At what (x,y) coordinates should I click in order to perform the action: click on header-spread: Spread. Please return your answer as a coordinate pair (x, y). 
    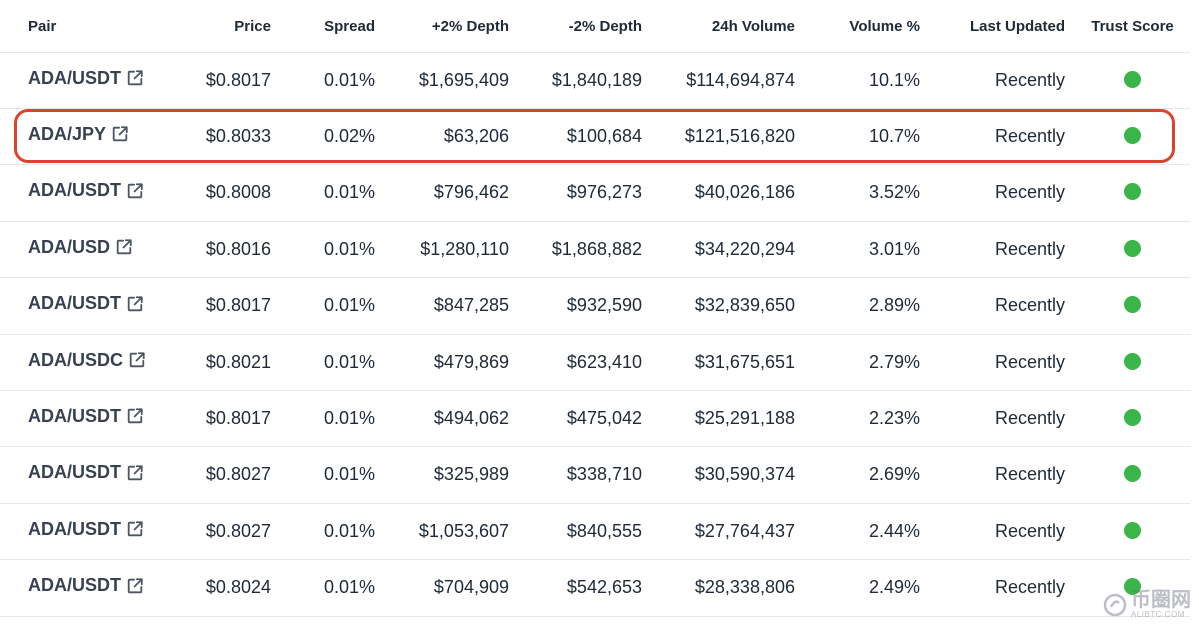
    Looking at the image, I should click on (349, 26).